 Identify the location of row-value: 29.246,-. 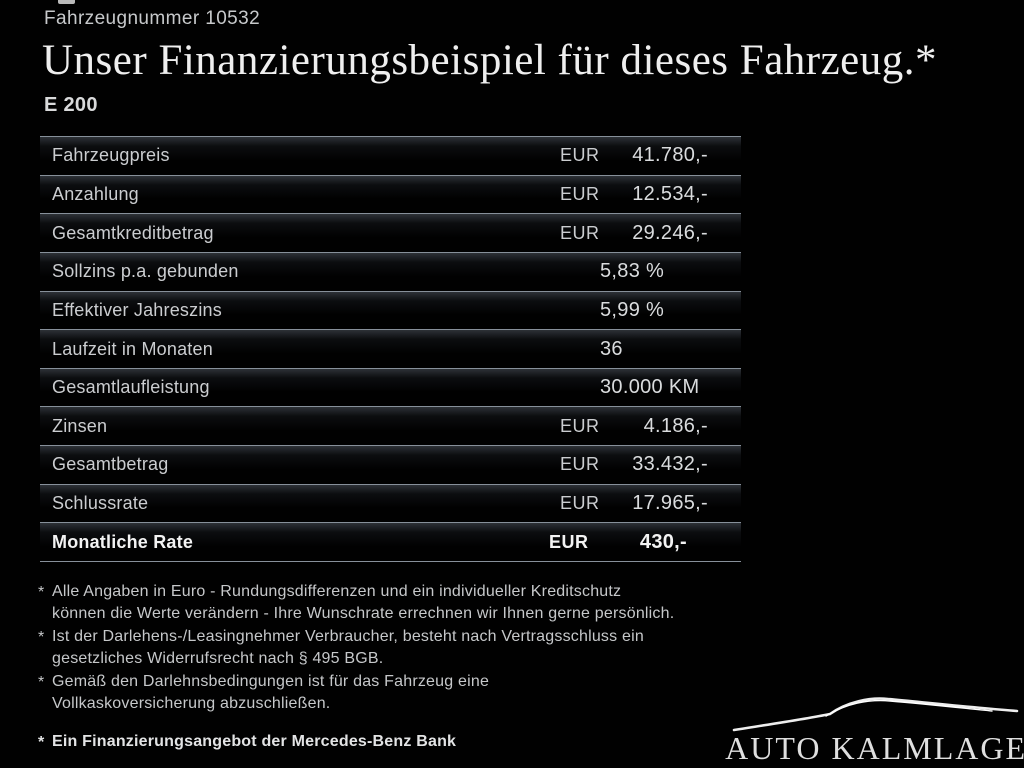
(670, 232).